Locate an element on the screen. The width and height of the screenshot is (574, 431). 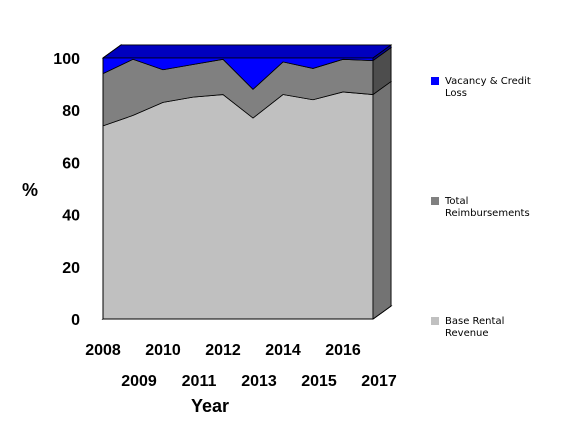
y-tick-label: 40 is located at coordinates (71, 216).